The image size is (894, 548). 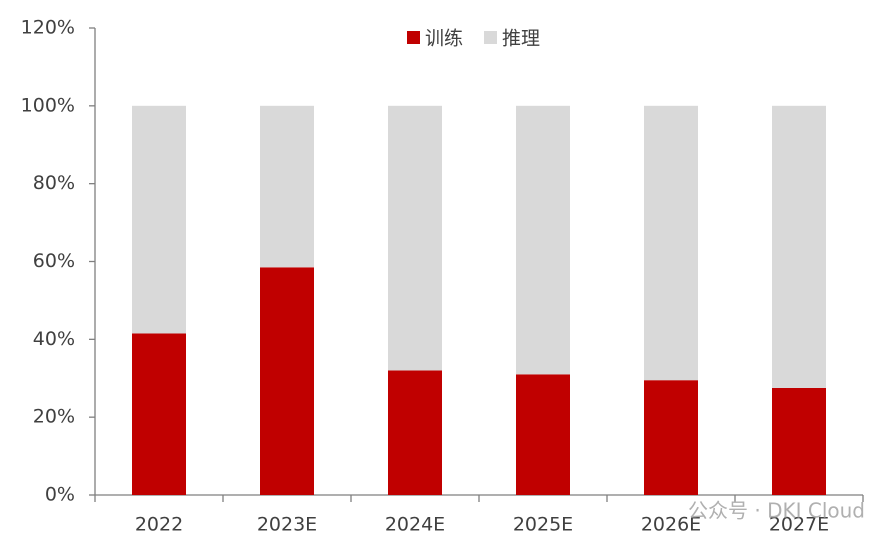 I want to click on x-tick-label: 2023E, so click(x=287, y=525).